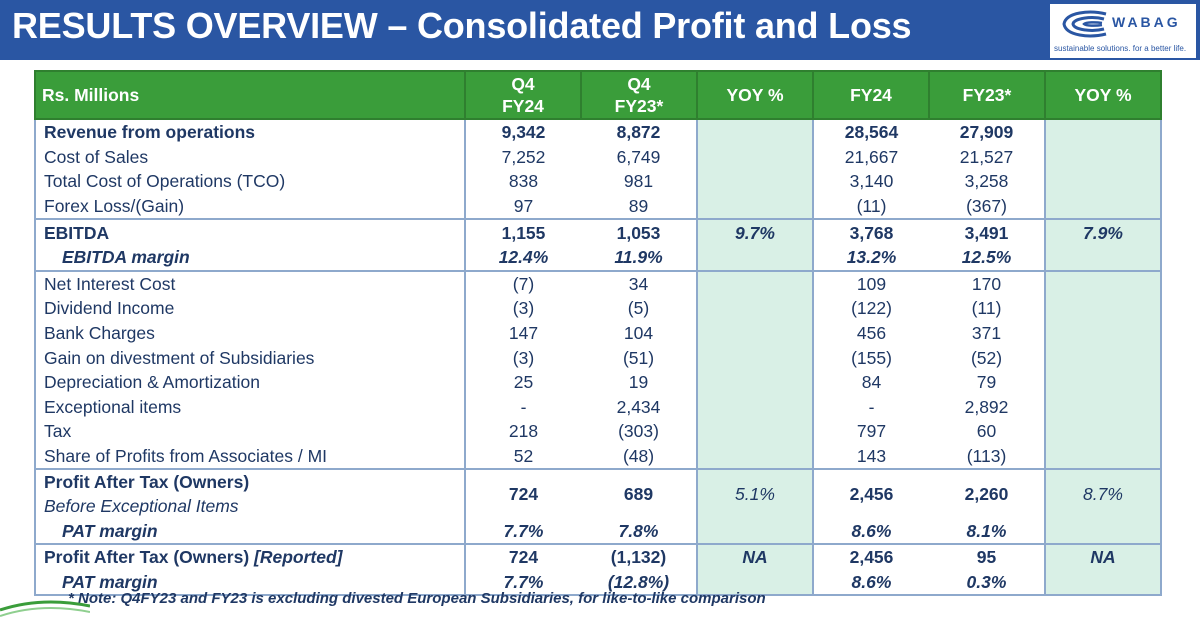 Image resolution: width=1200 pixels, height=624 pixels. I want to click on cell-fy23: 371, so click(986, 333).